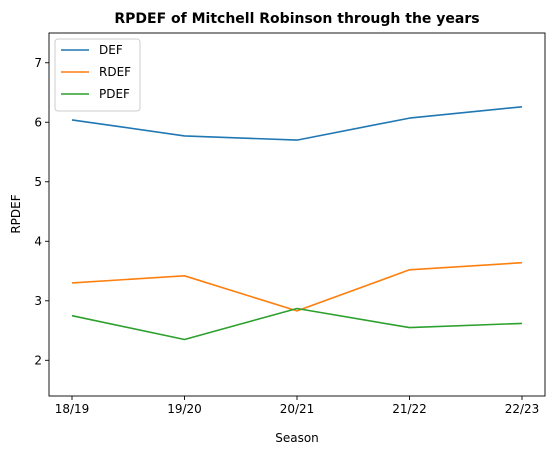  I want to click on legend: DEF RDEF PDEF, so click(97, 75).